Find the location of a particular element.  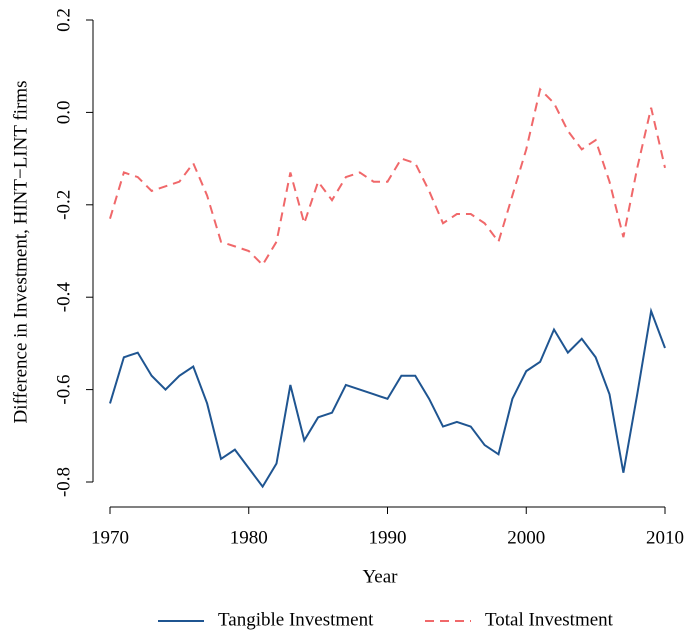

x-axis-title: Year is located at coordinates (380, 576).